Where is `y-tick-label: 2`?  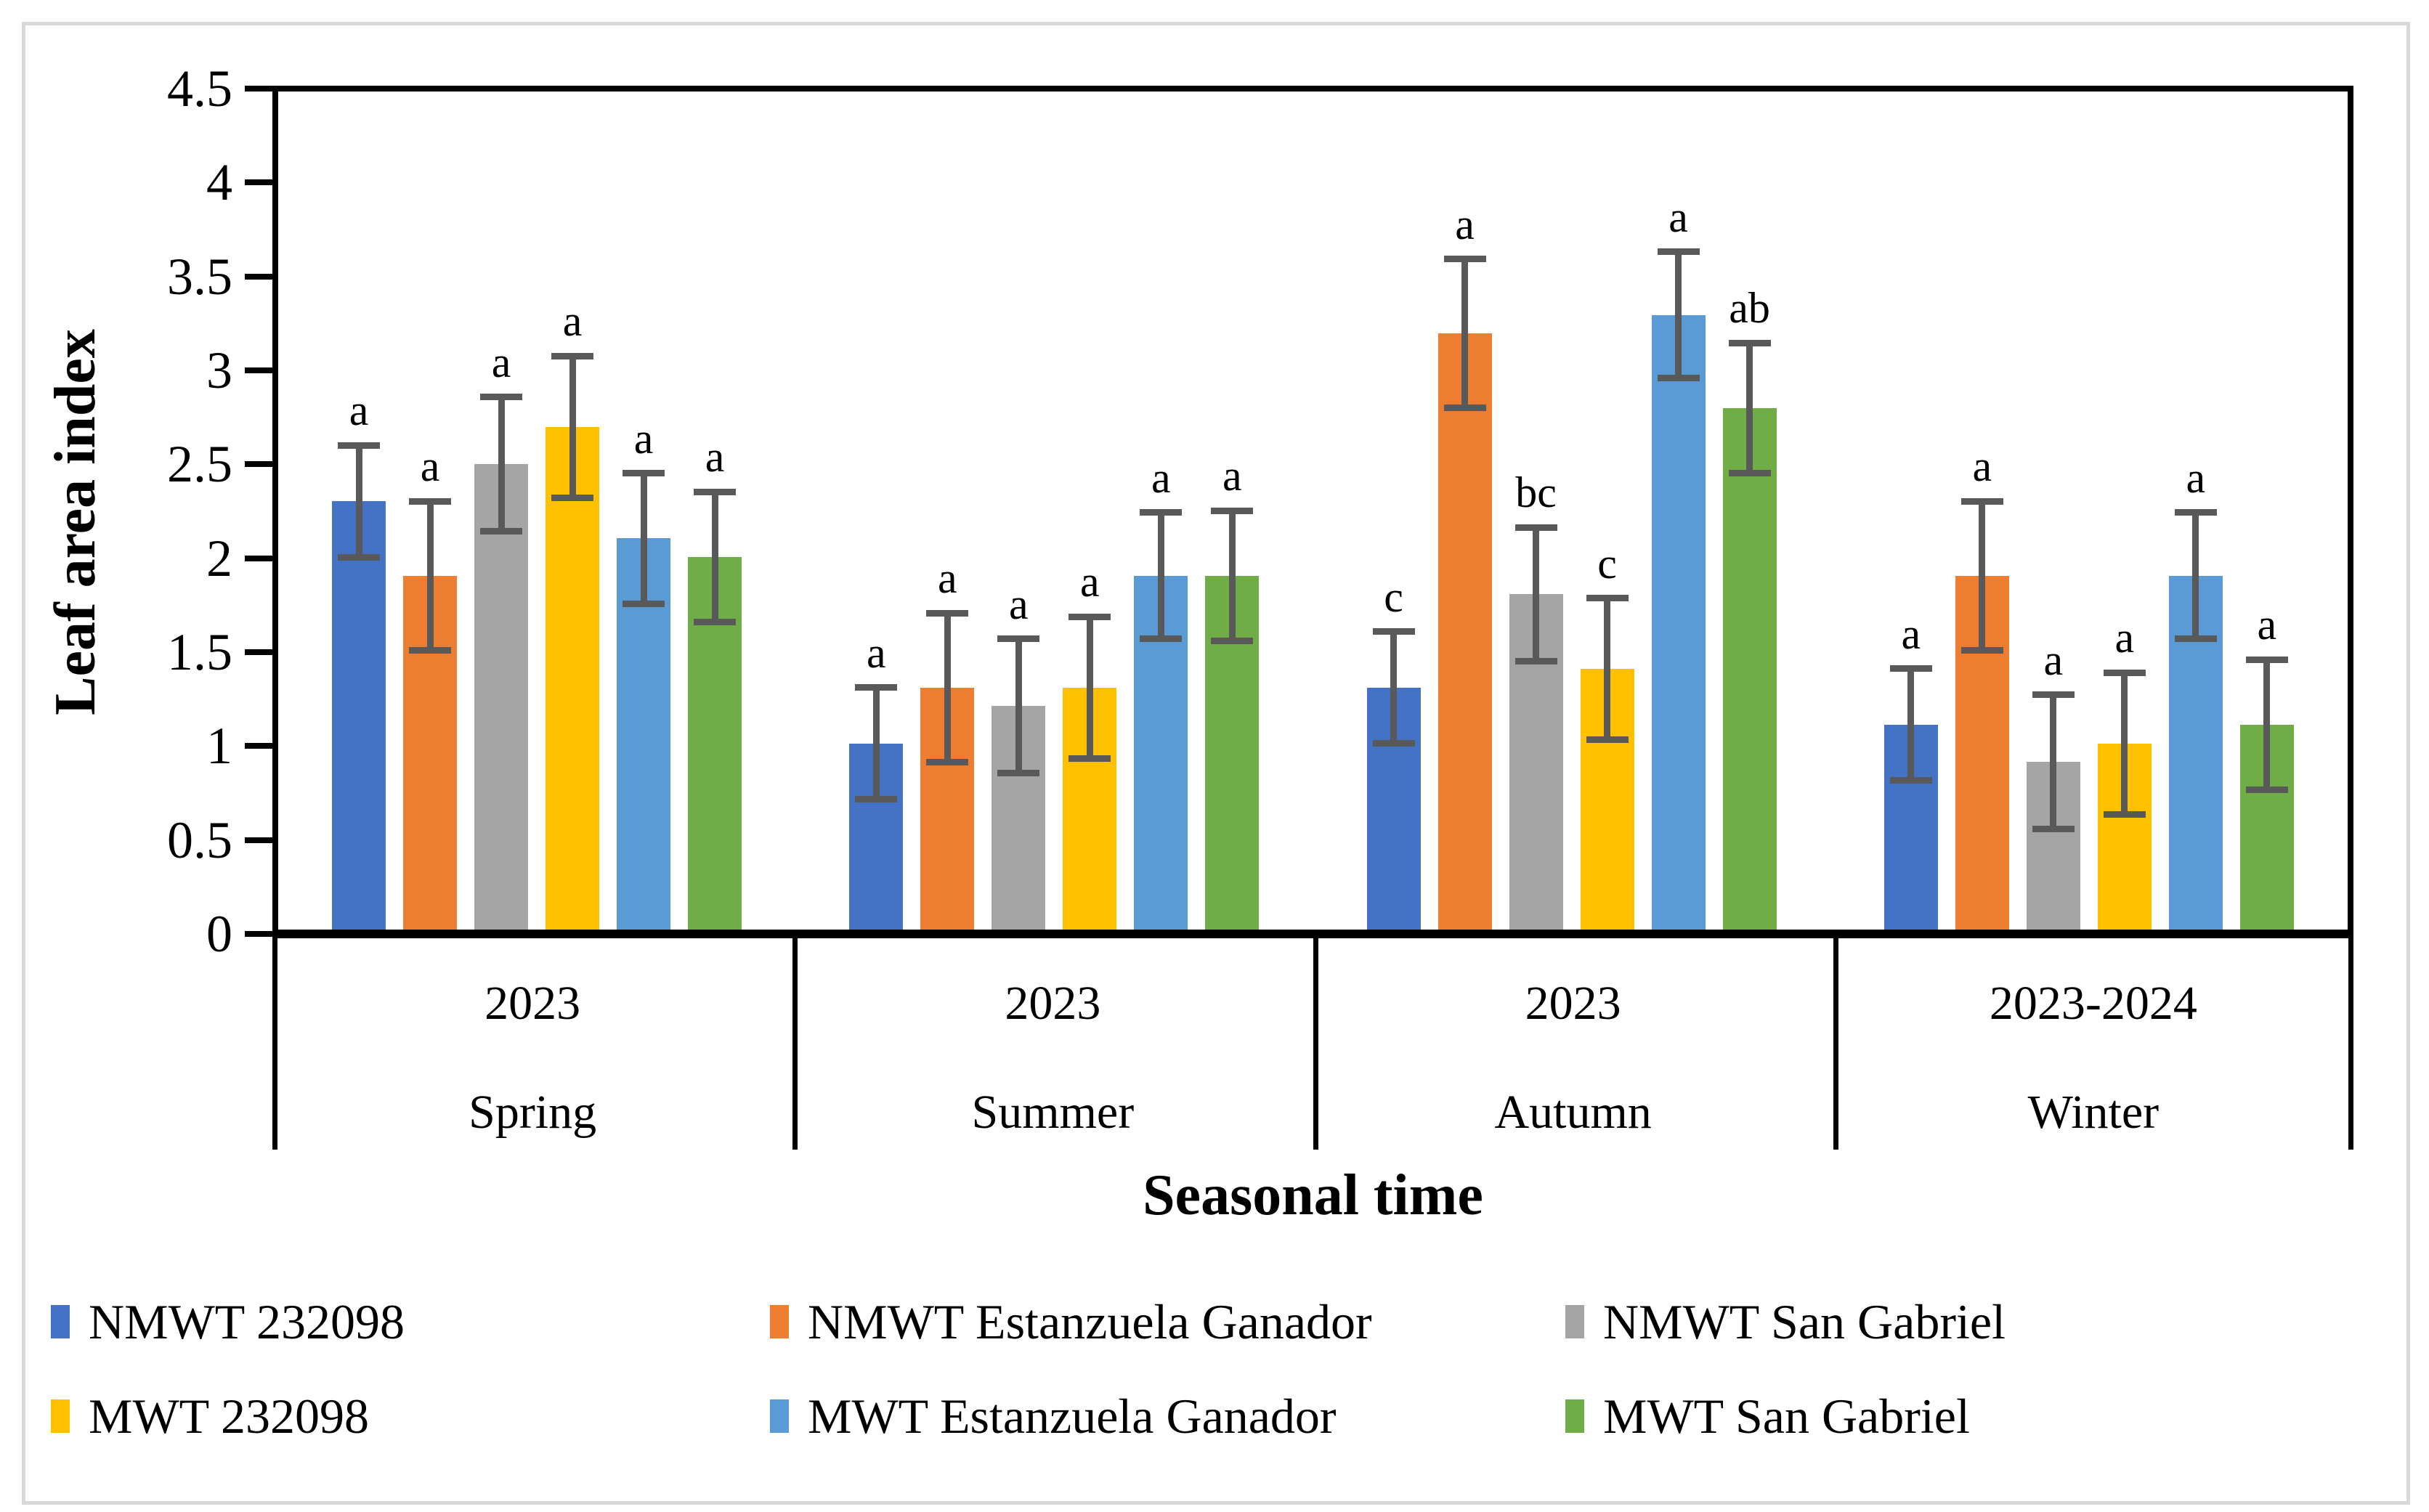
y-tick-label: 2 is located at coordinates (219, 558).